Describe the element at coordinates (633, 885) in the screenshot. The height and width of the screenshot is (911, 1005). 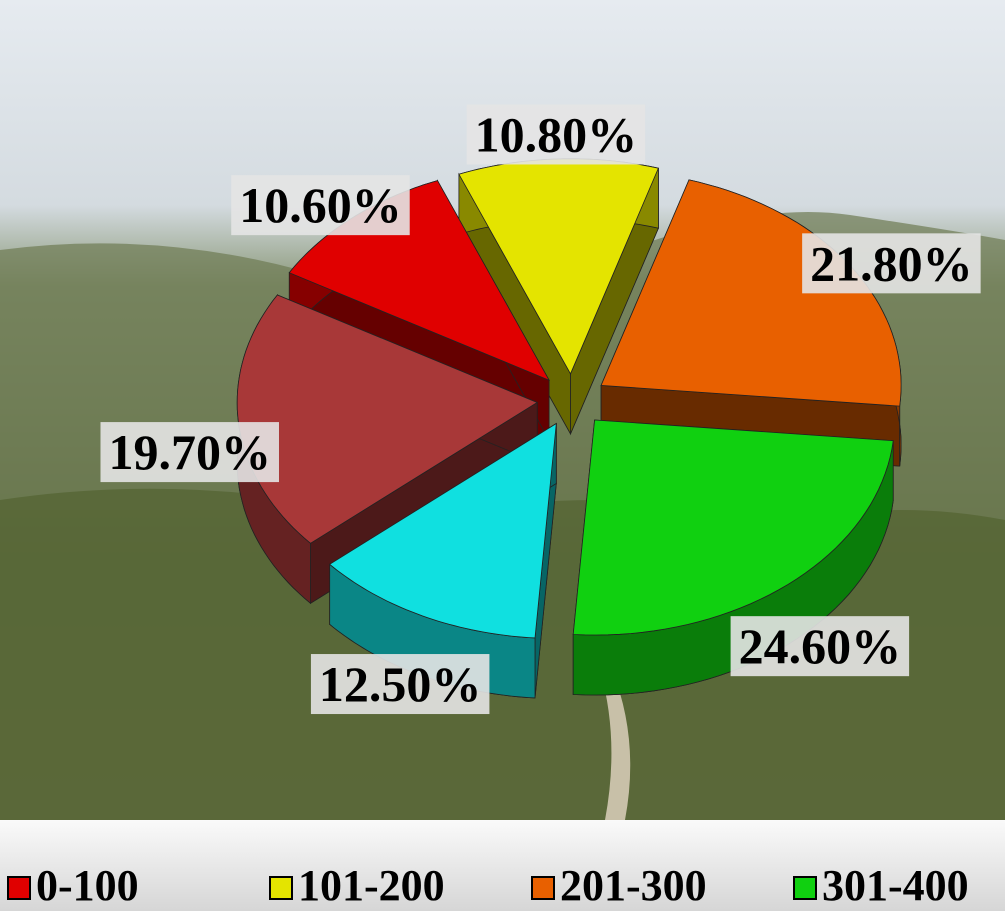
I see `legend-label: 201-300` at that location.